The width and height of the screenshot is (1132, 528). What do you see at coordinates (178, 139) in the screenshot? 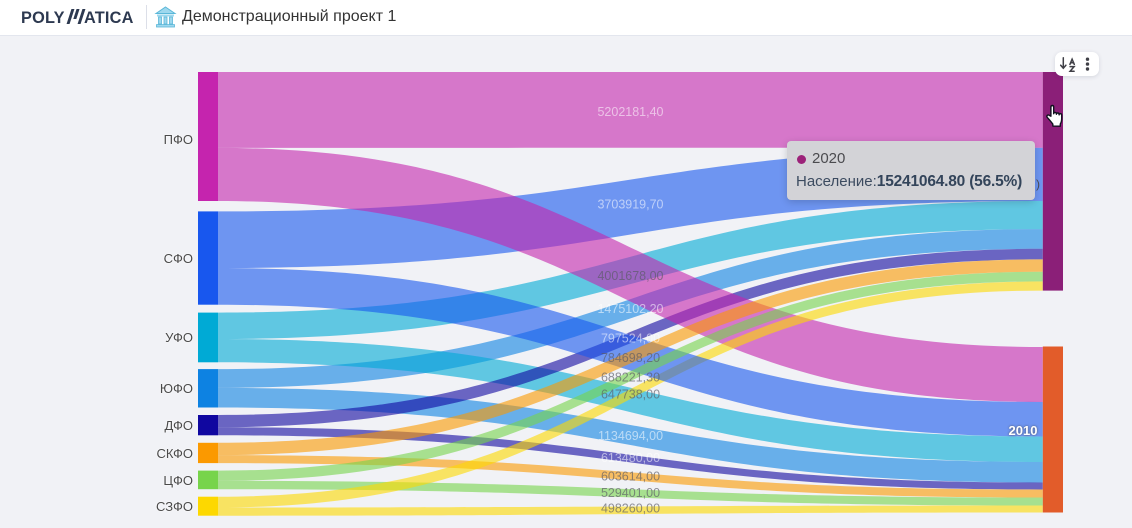
I see `svg-text: ПФО` at bounding box center [178, 139].